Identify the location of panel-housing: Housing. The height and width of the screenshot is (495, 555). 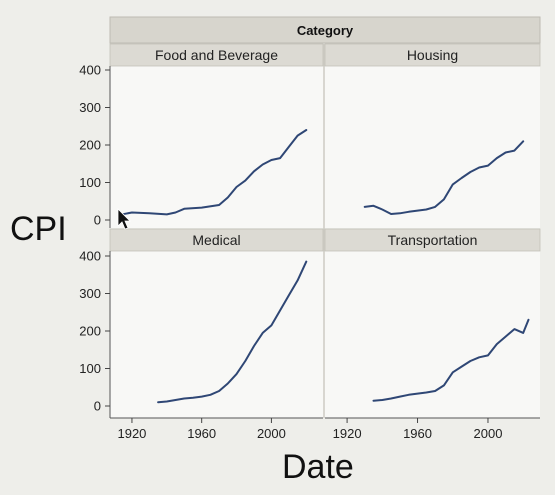
(432, 136).